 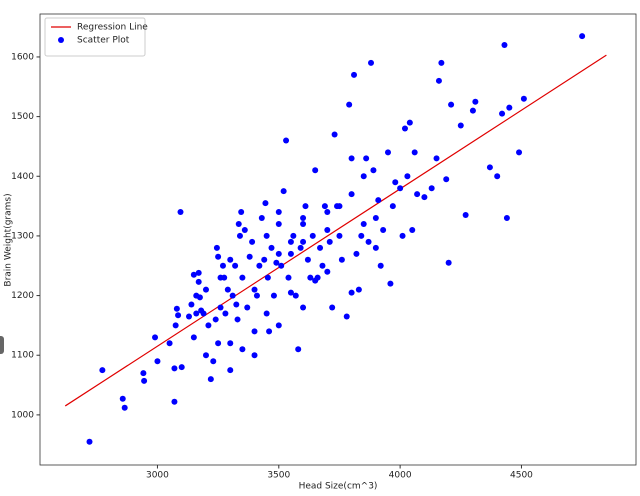 What do you see at coordinates (22, 57) in the screenshot?
I see `y-tick-label: 1600` at bounding box center [22, 57].